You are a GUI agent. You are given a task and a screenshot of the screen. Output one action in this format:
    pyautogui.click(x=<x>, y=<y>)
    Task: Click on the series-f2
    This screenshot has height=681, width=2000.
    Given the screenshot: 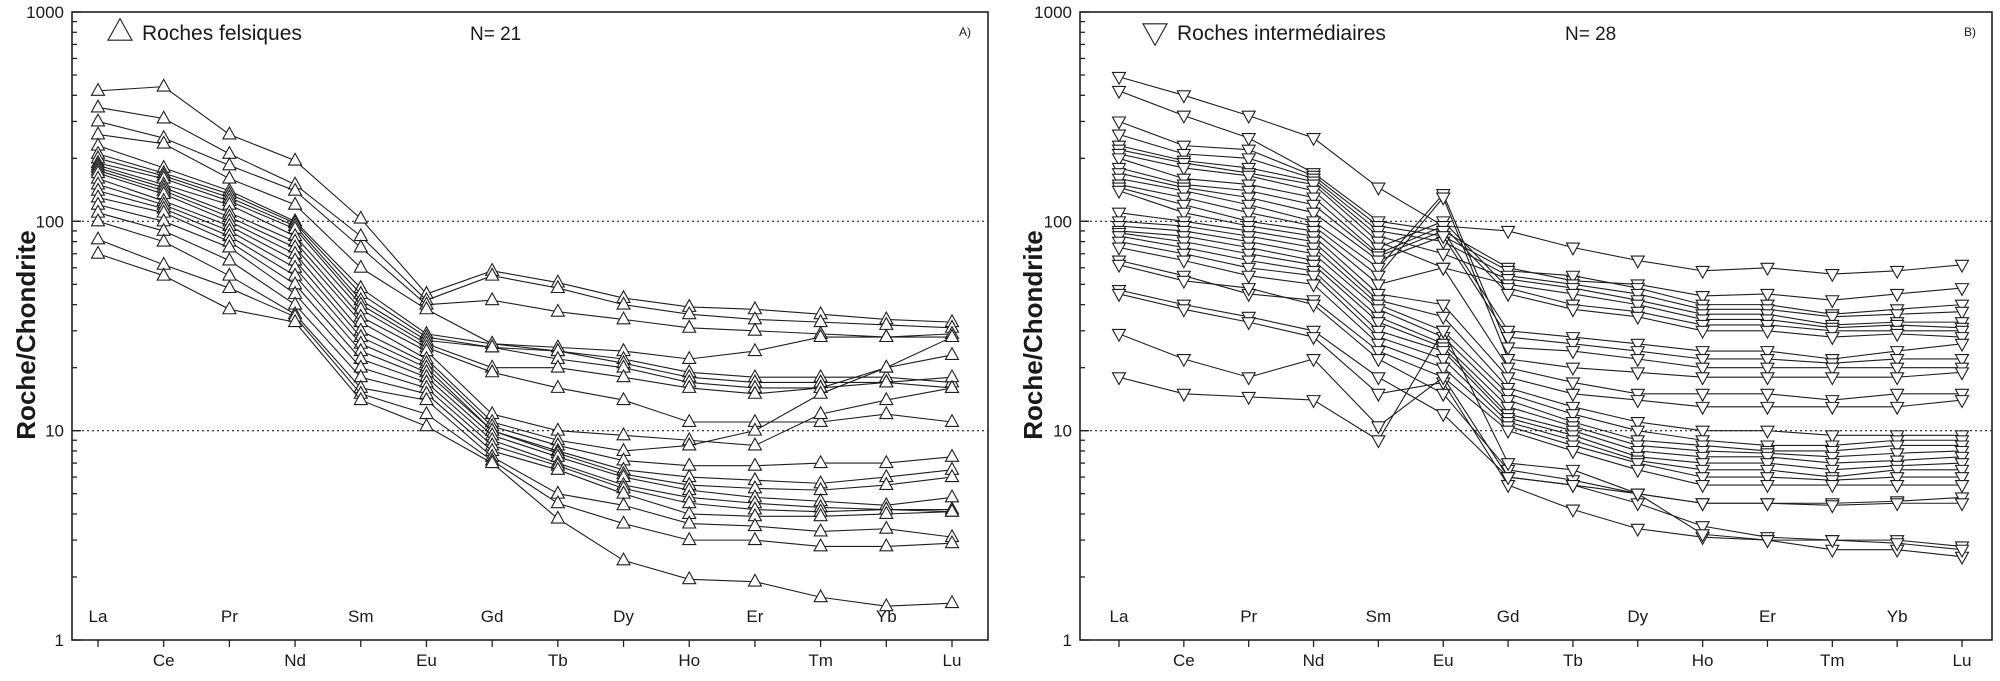 What is the action you would take?
    pyautogui.click(x=525, y=216)
    